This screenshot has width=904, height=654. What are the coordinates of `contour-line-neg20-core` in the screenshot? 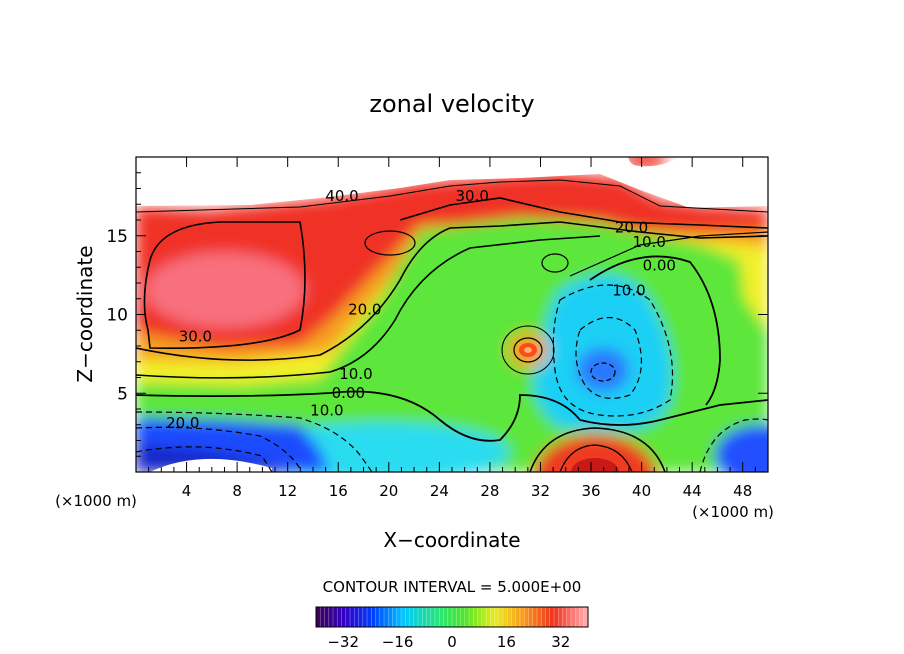 It's located at (603, 372).